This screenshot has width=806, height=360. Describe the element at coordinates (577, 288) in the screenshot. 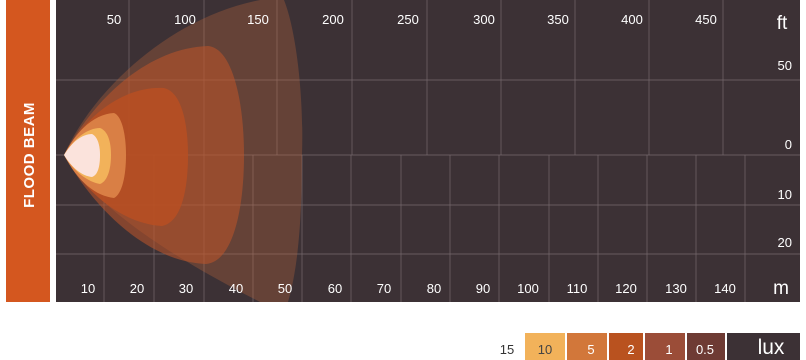

I see `bottom-tick: 110` at that location.